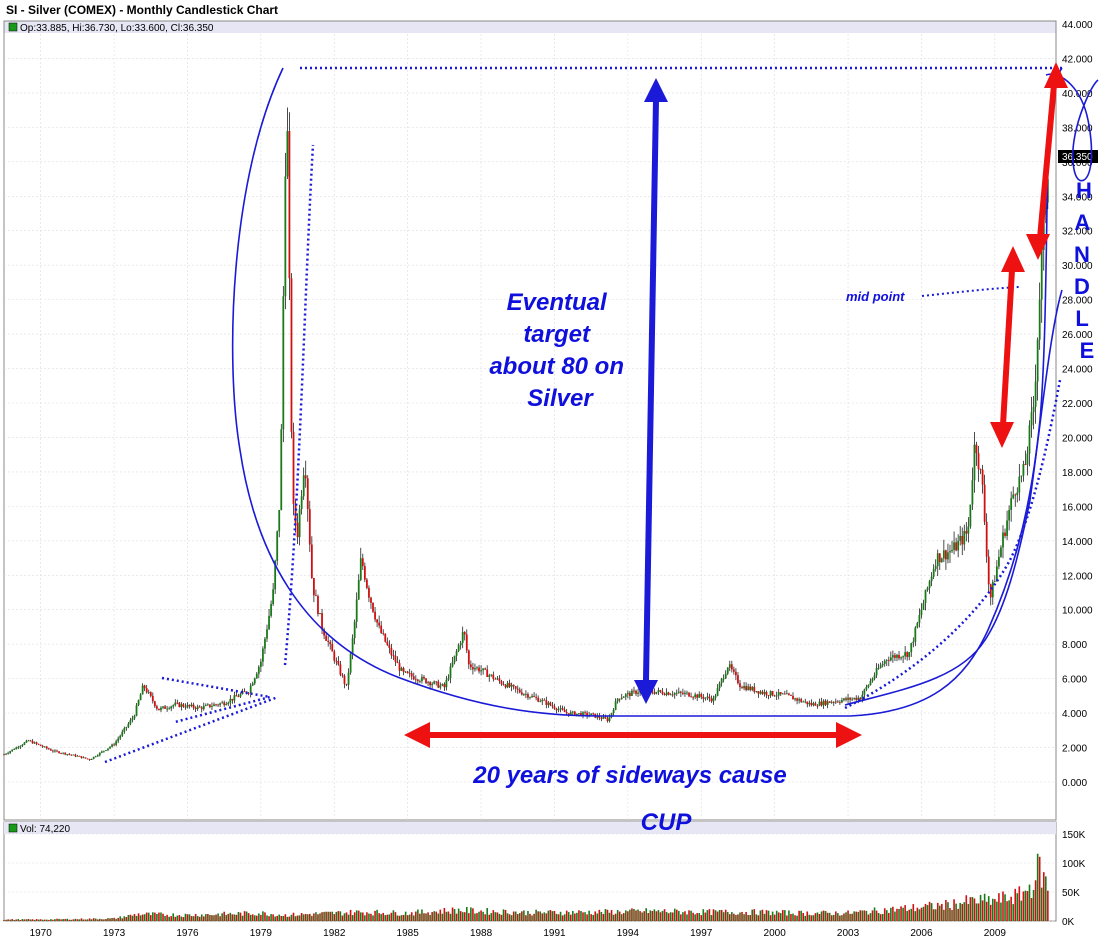 The image size is (1099, 940). Describe the element at coordinates (1074, 783) in the screenshot. I see `price-tick-label: 0.000` at that location.